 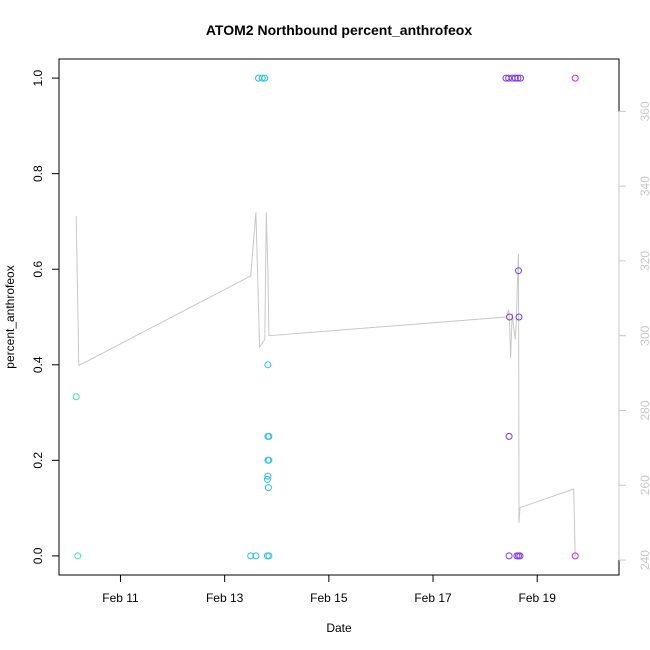 What do you see at coordinates (339, 30) in the screenshot?
I see `chart-title: ATOM2 Northbound percent_anthrofeox` at bounding box center [339, 30].